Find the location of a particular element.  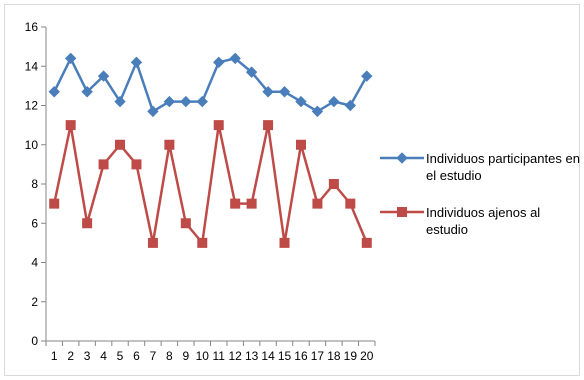

y-tick-label: 10 is located at coordinates (32, 145).